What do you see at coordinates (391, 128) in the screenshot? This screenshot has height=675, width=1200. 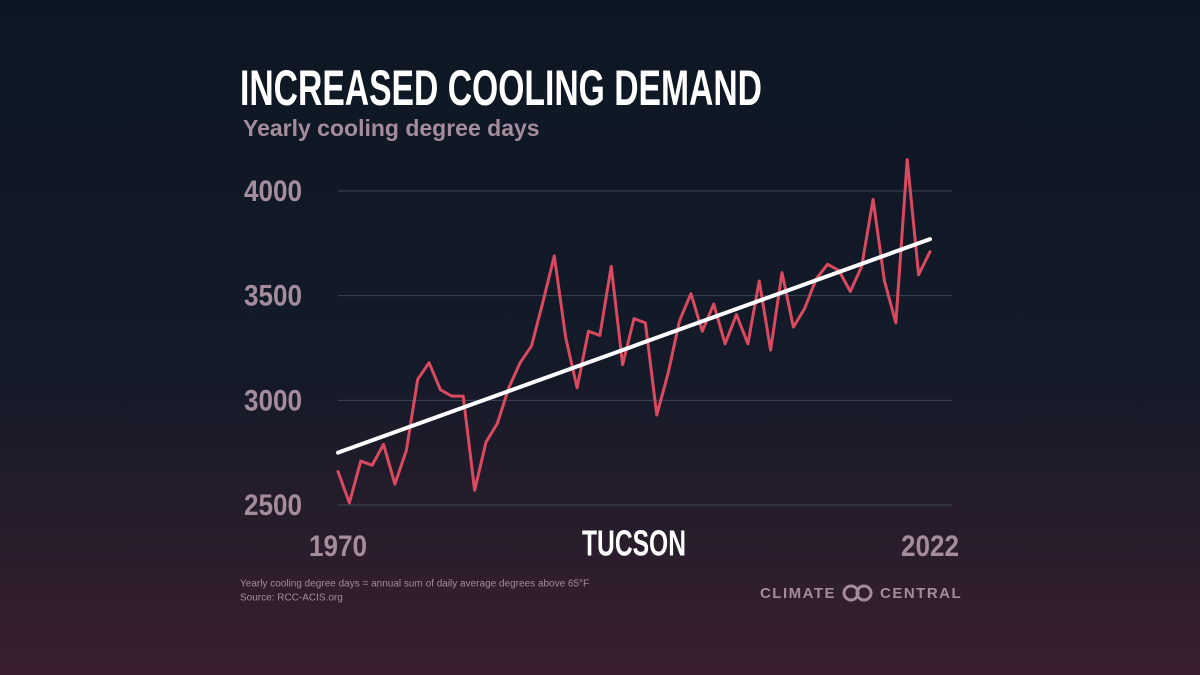 I see `chart-subtitle: Yearly cooling degree days` at bounding box center [391, 128].